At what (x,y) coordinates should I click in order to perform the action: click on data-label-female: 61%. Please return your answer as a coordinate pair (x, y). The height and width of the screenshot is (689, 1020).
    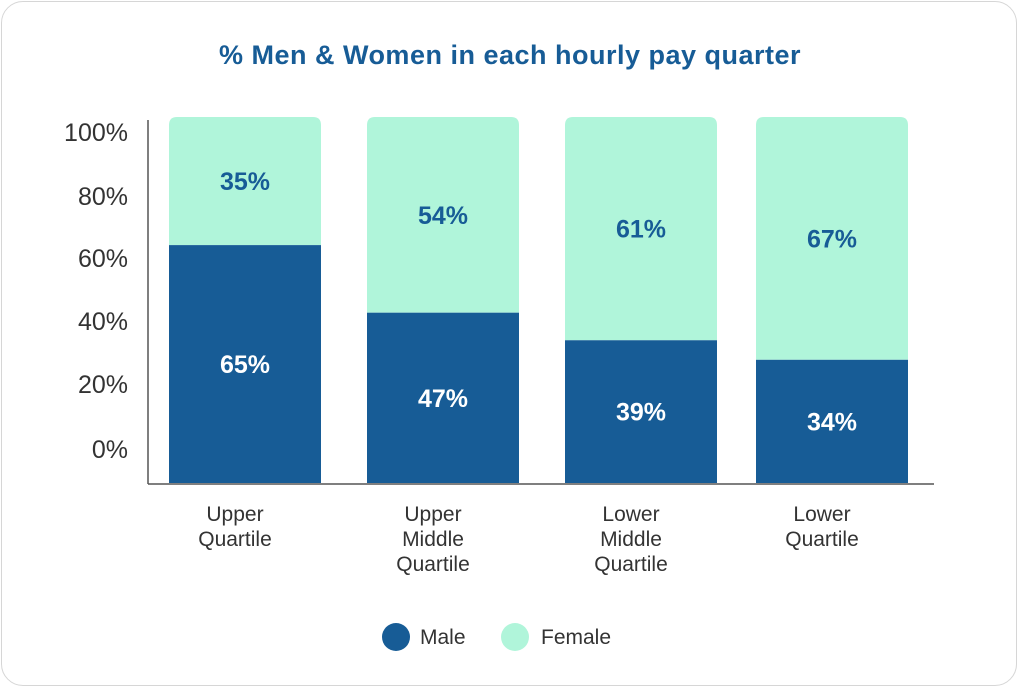
    Looking at the image, I should click on (641, 230).